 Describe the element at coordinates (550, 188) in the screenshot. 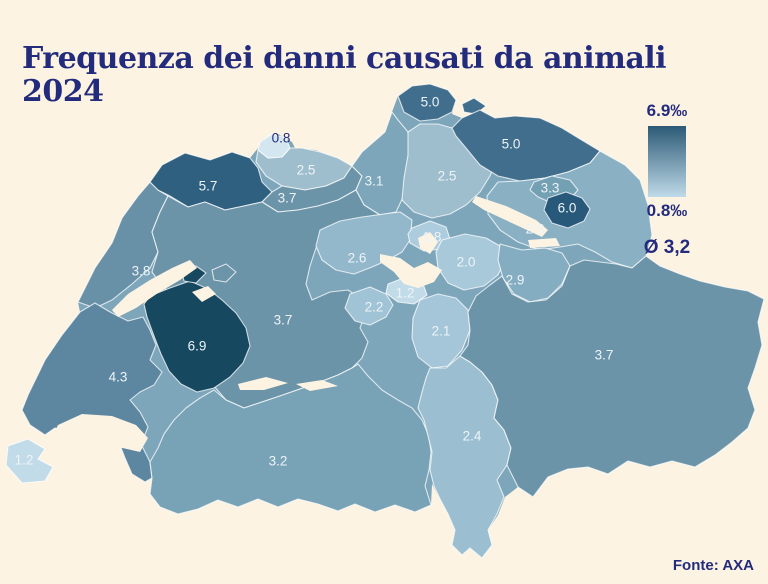

I see `canton-value-ar: 3.3` at that location.